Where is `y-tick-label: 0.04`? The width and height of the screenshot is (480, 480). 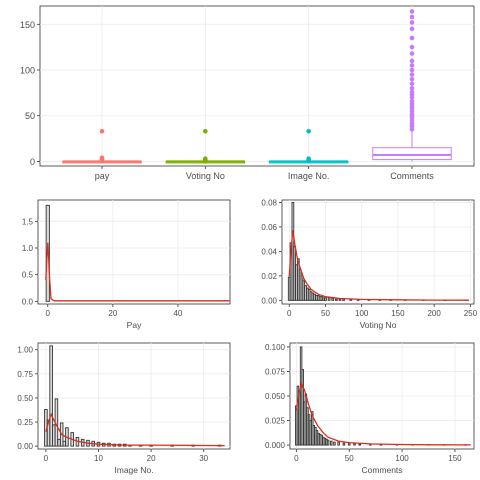 y-tick-label: 0.04 is located at coordinates (269, 251).